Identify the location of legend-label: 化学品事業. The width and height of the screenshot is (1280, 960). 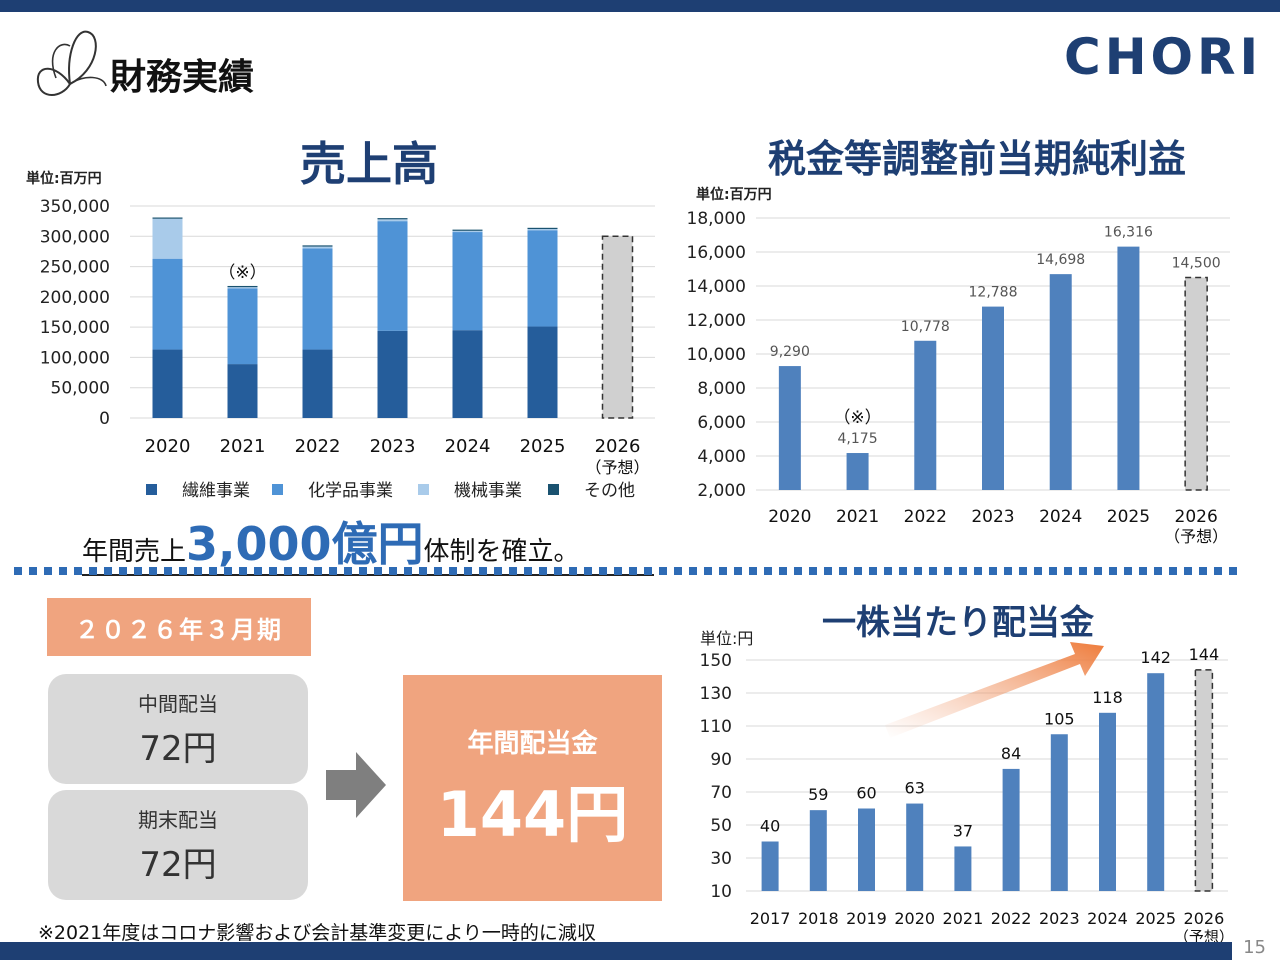
(350, 491).